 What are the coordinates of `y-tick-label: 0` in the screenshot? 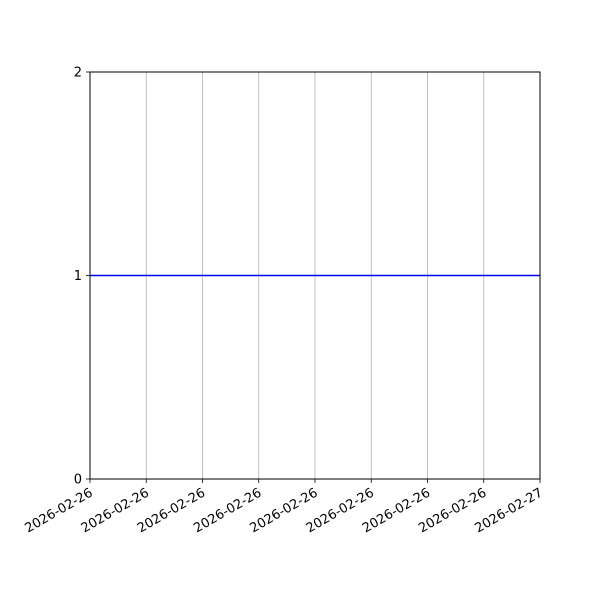 It's located at (78, 480).